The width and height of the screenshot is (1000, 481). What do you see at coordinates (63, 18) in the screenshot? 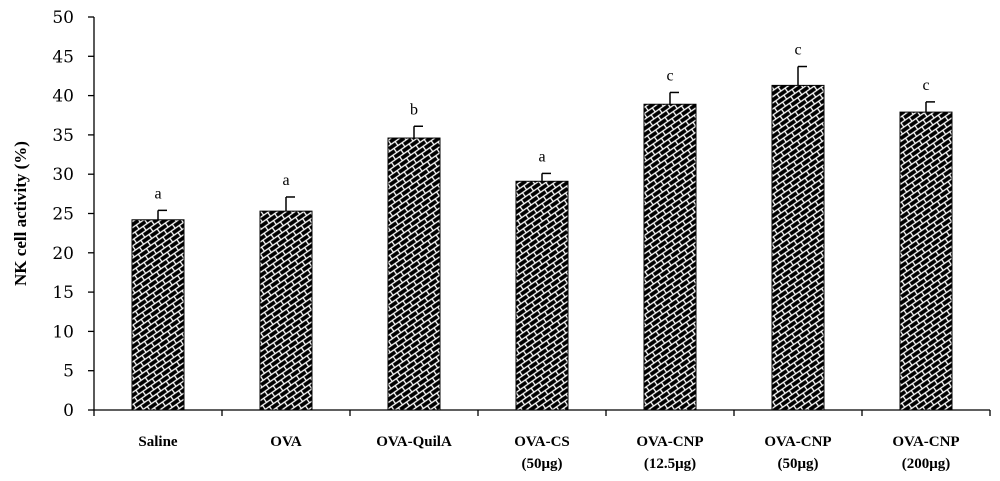
I see `y-tick-label: 50` at bounding box center [63, 18].